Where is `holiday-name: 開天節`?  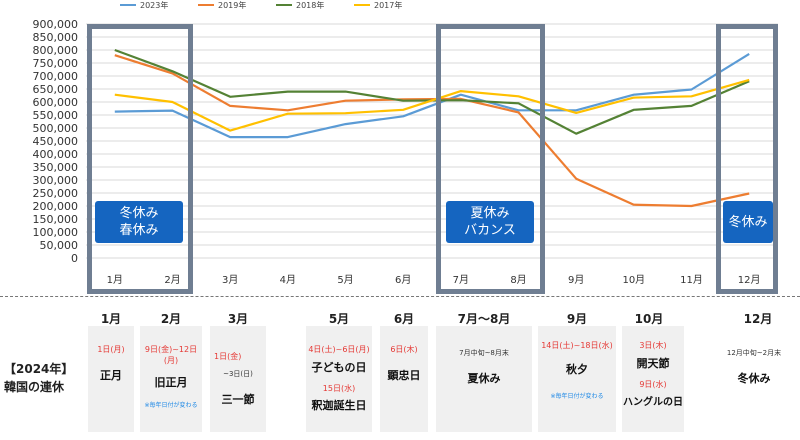
holiday-name: 開天節 is located at coordinates (653, 363).